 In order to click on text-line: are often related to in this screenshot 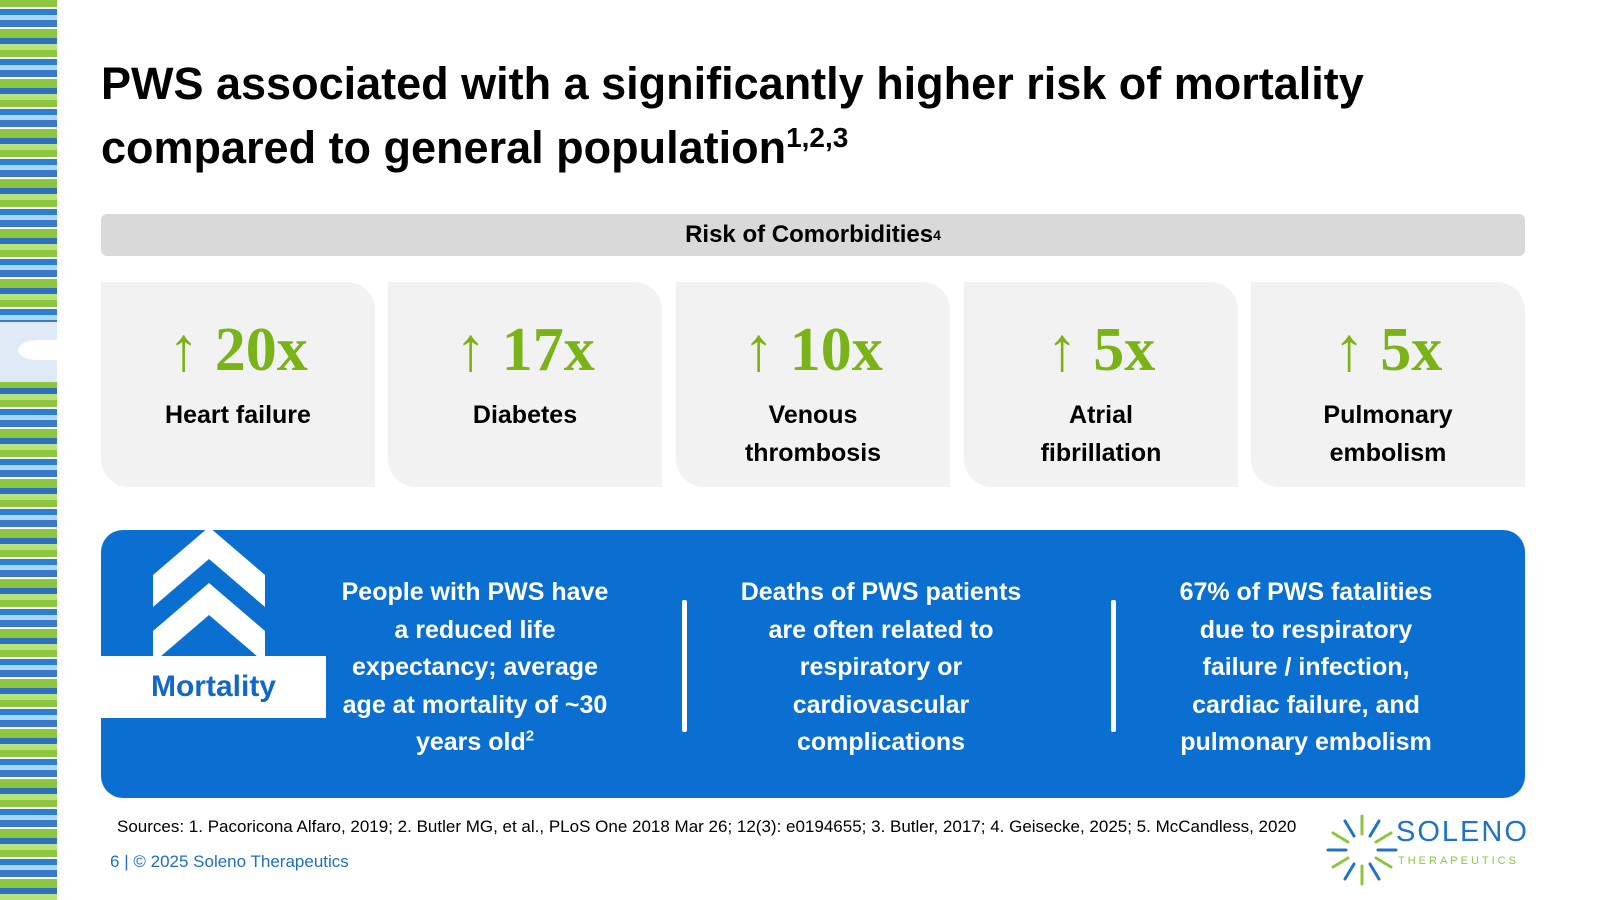, I will do `click(881, 629)`.